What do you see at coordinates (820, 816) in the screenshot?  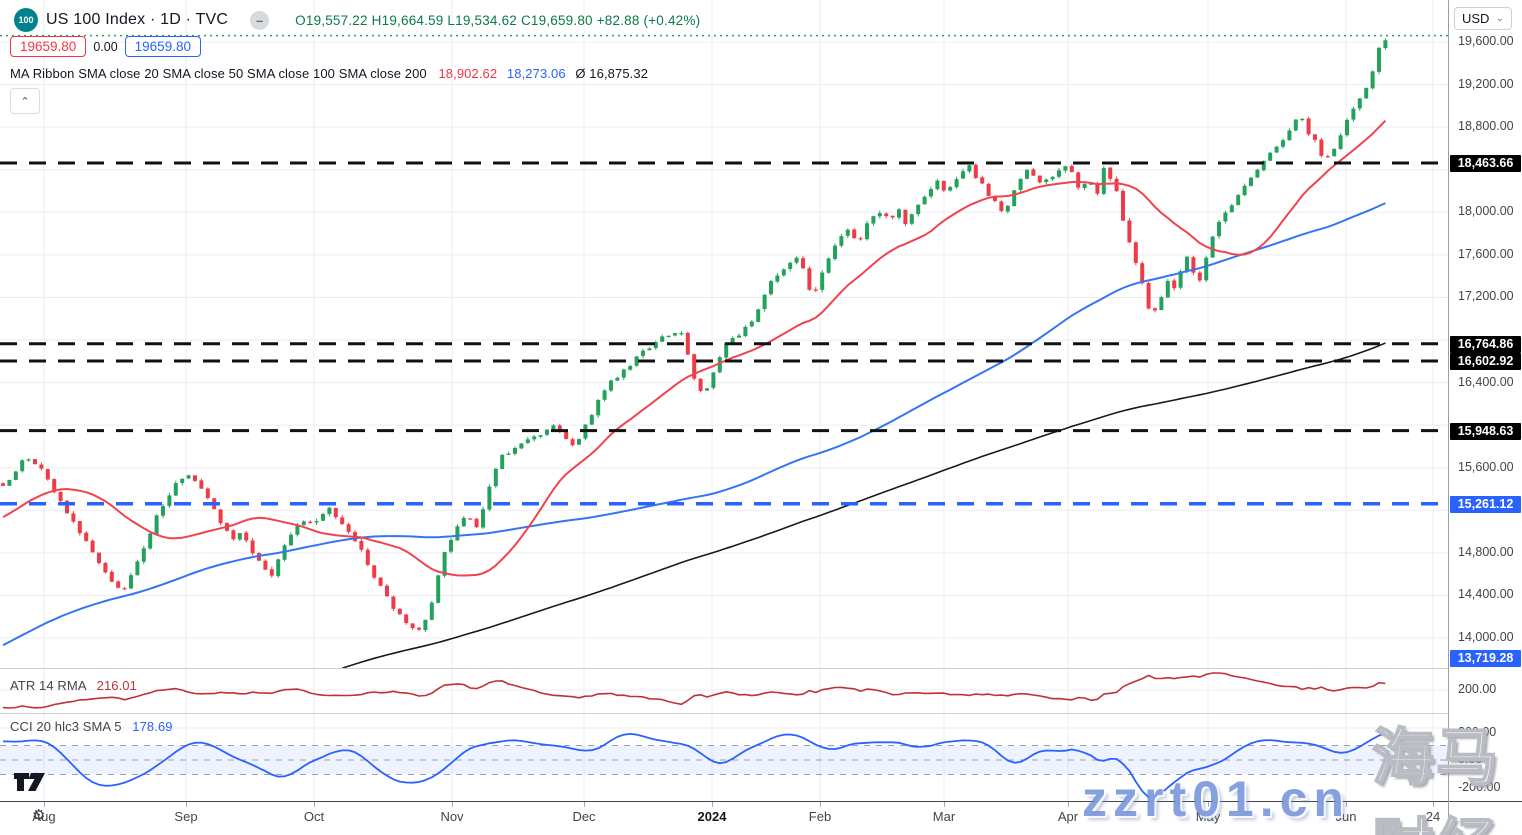 I see `time-tick-label: Feb` at bounding box center [820, 816].